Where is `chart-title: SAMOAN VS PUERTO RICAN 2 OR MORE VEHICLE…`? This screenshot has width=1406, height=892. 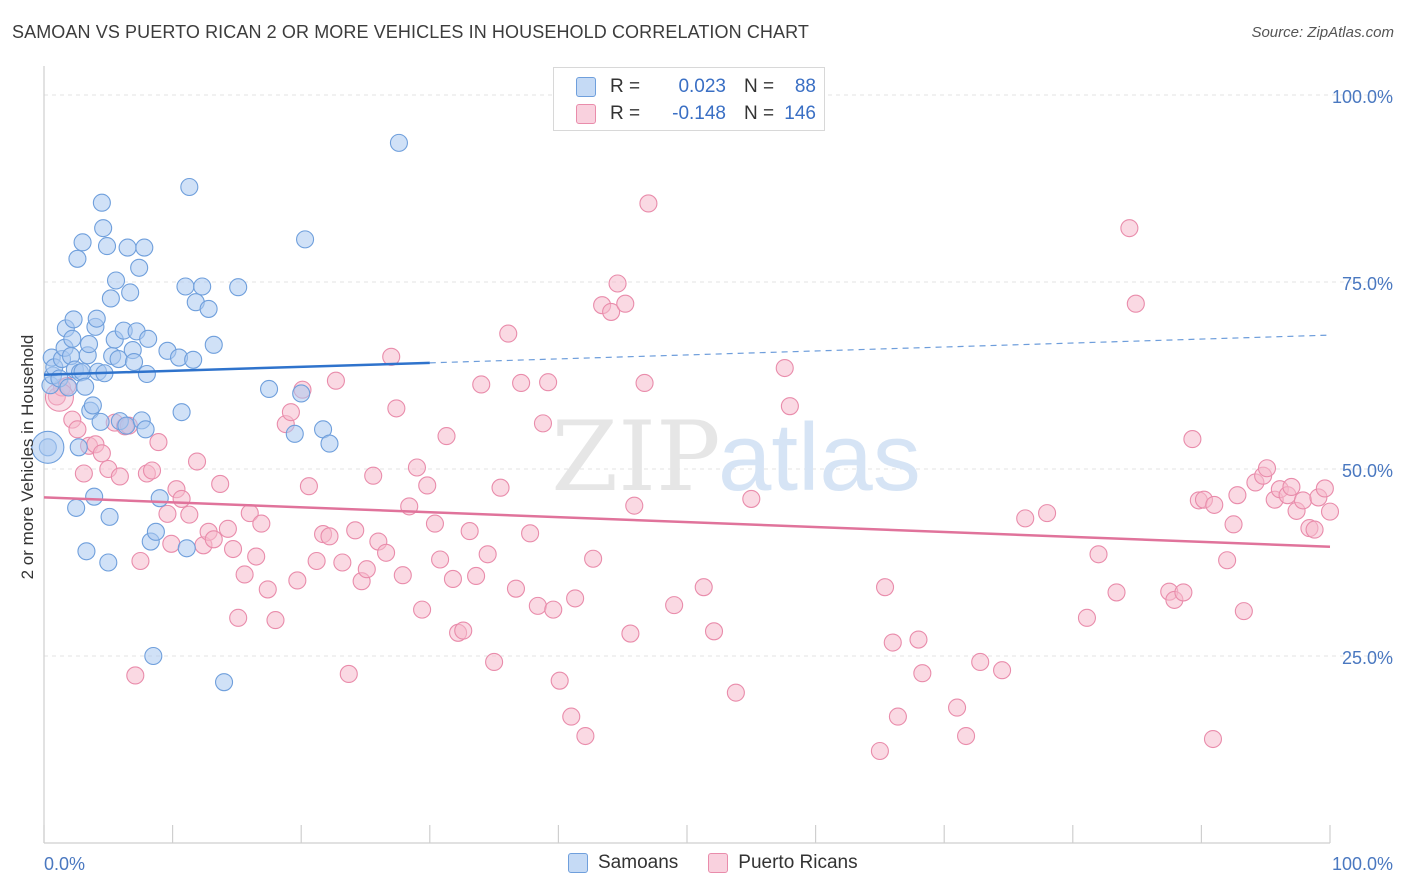 chart-title: SAMOAN VS PUERTO RICAN 2 OR MORE VEHICLE… is located at coordinates (411, 32).